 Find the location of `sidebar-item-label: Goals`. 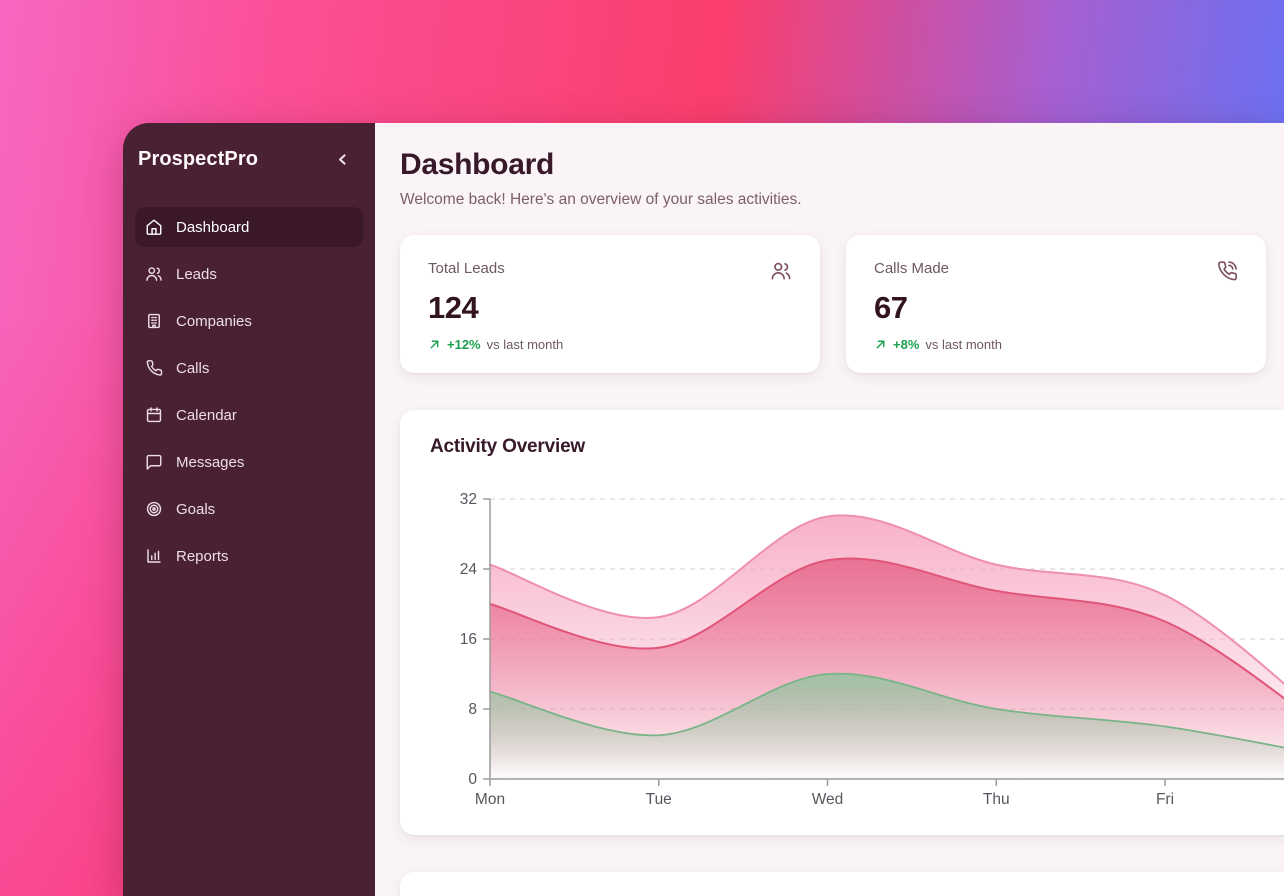

sidebar-item-label: Goals is located at coordinates (196, 509).